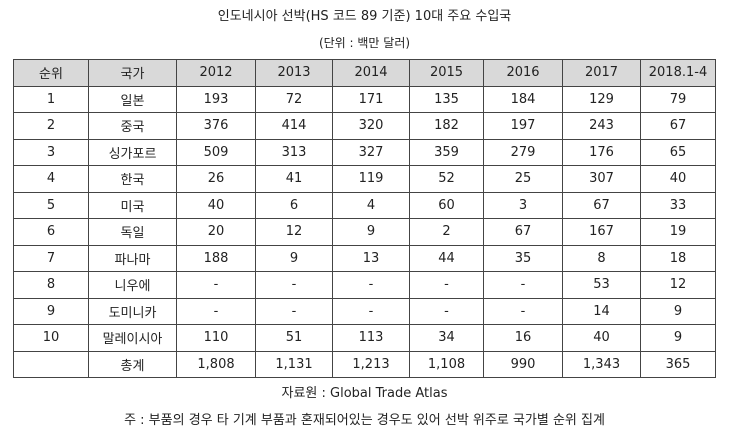 The image size is (729, 445). What do you see at coordinates (132, 364) in the screenshot?
I see `country-cell: 총계` at bounding box center [132, 364].